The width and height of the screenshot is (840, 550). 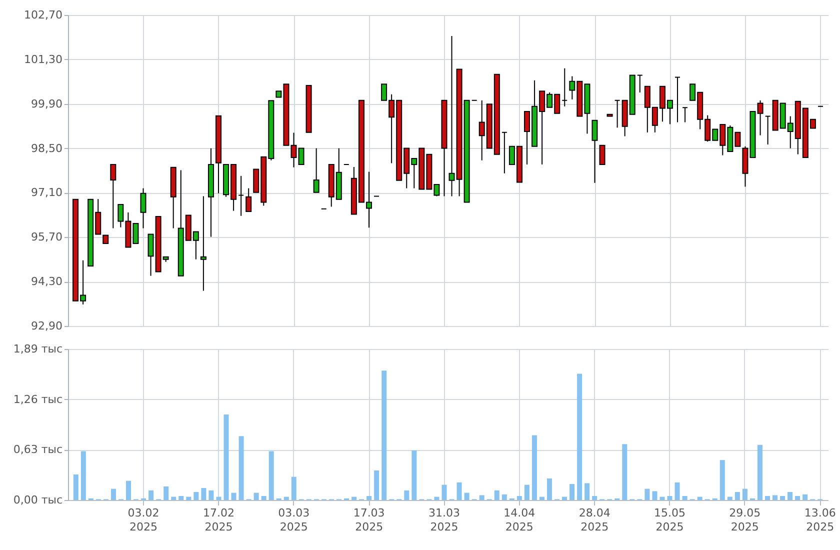 What do you see at coordinates (46, 148) in the screenshot?
I see `y-tick-label: 98,50` at bounding box center [46, 148].